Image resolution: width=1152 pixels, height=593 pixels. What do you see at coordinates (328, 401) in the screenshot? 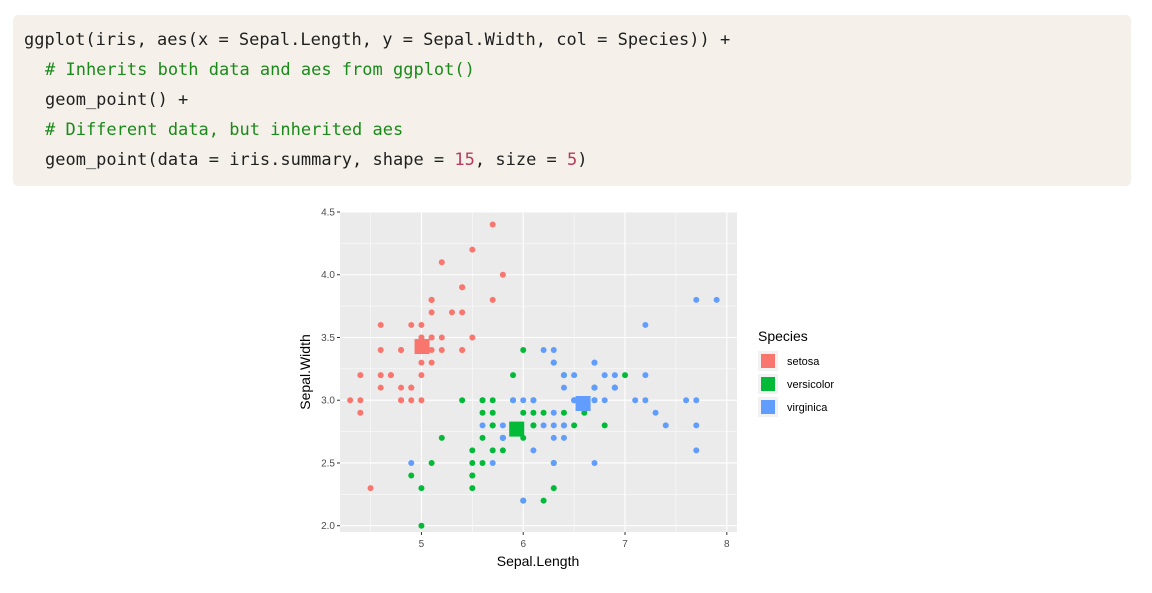
I see `y-tick-label: 3.0` at bounding box center [328, 401].